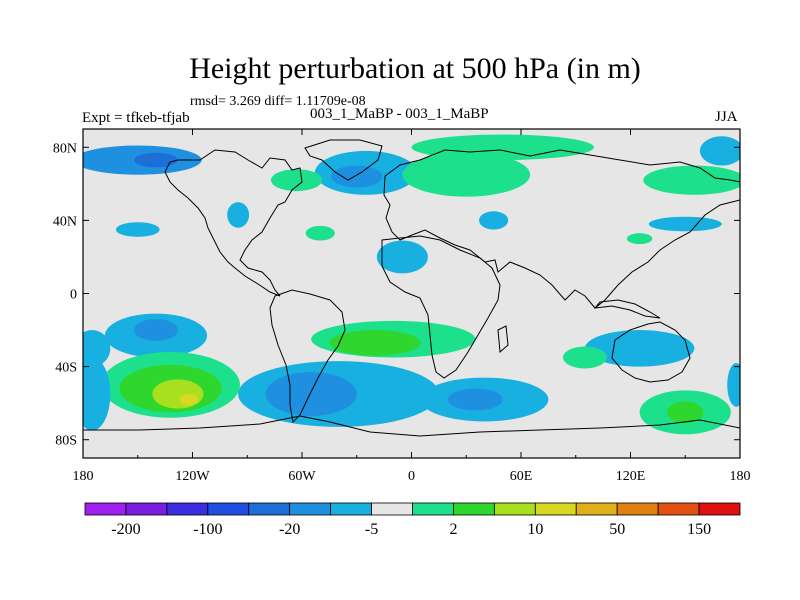 This screenshot has height=600, width=800. I want to click on colorbar-label: -5, so click(371, 529).